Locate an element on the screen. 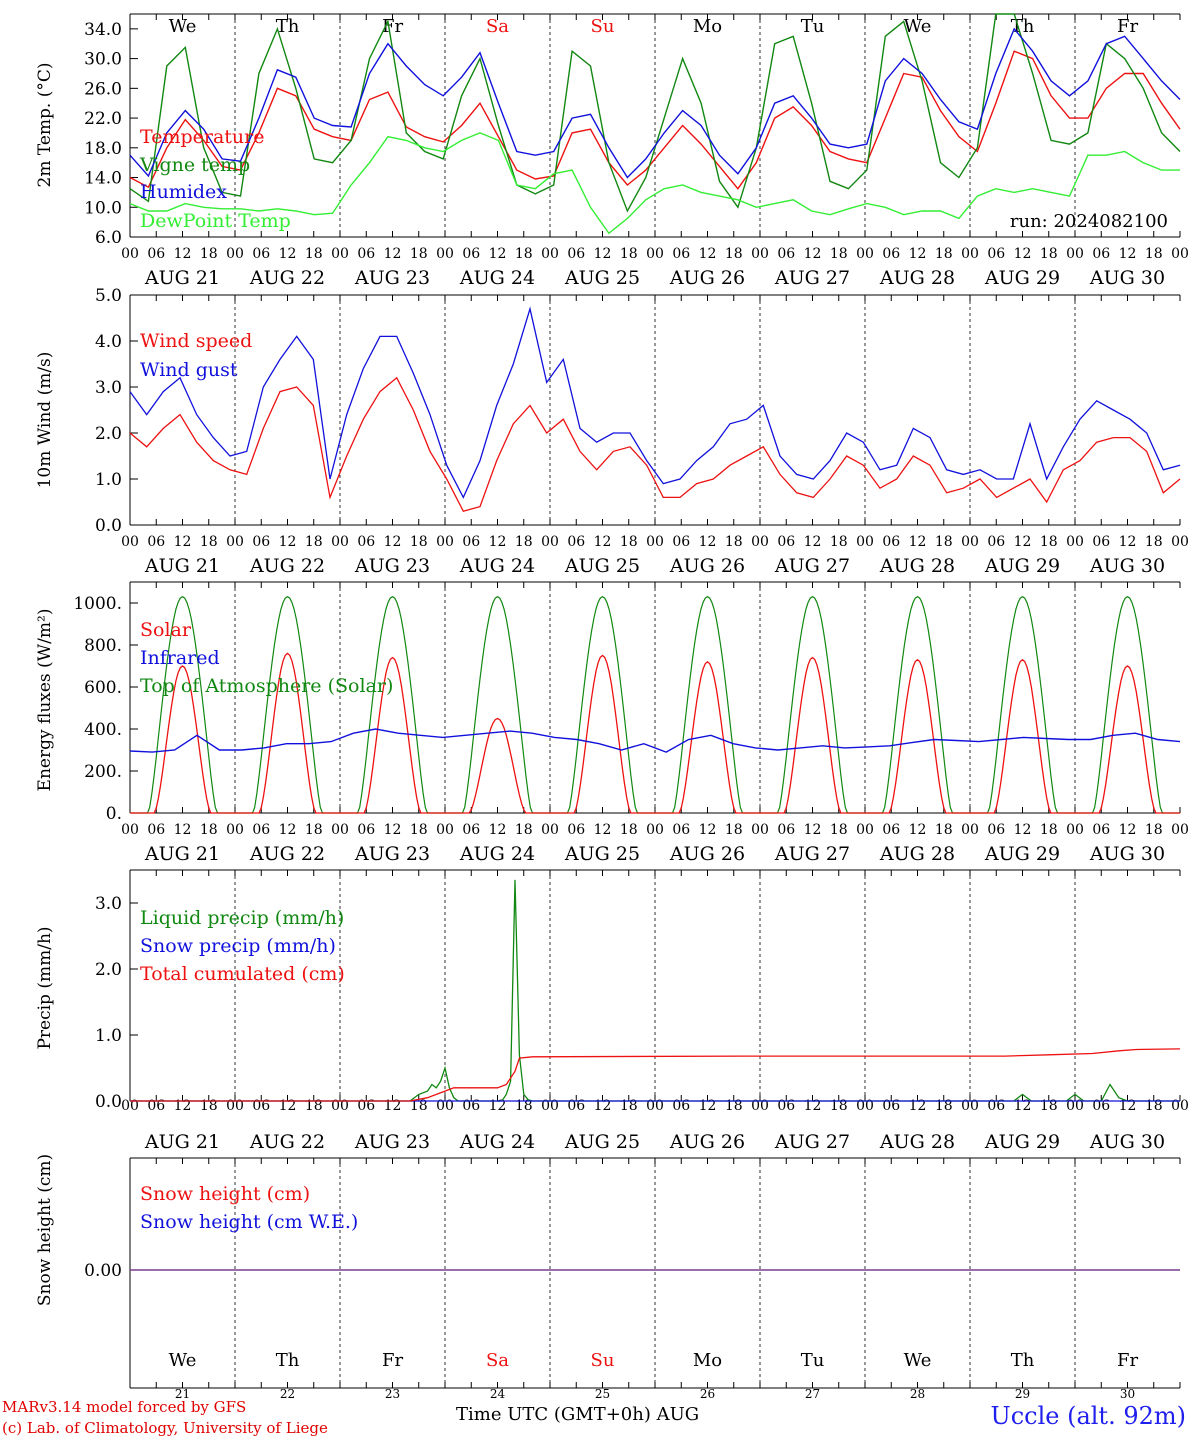  legend-entry: Snow height (cm) is located at coordinates (225, 1194).